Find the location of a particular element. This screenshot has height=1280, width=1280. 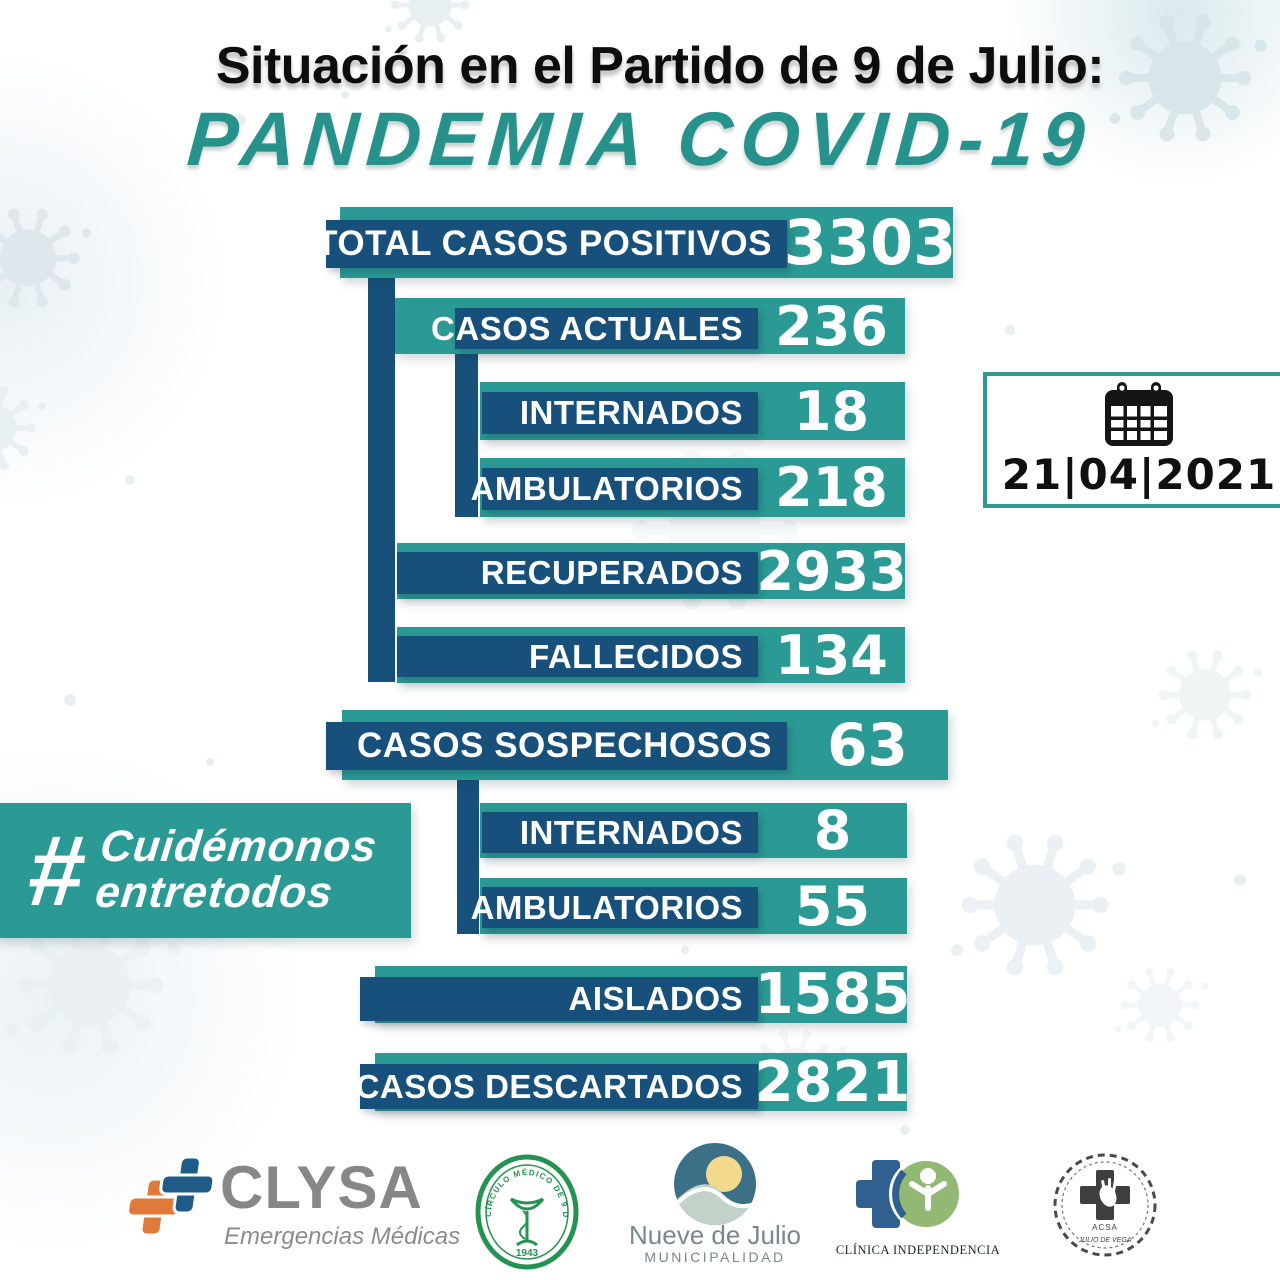

stat-value: 18 is located at coordinates (831, 411).